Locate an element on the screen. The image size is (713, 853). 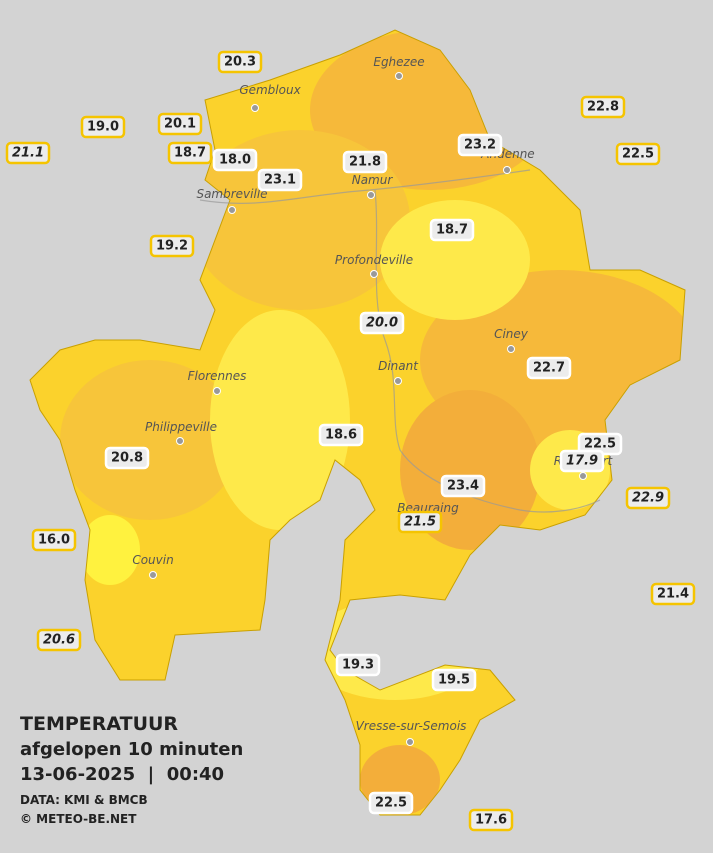
station-value: 22.9 is located at coordinates (648, 498).